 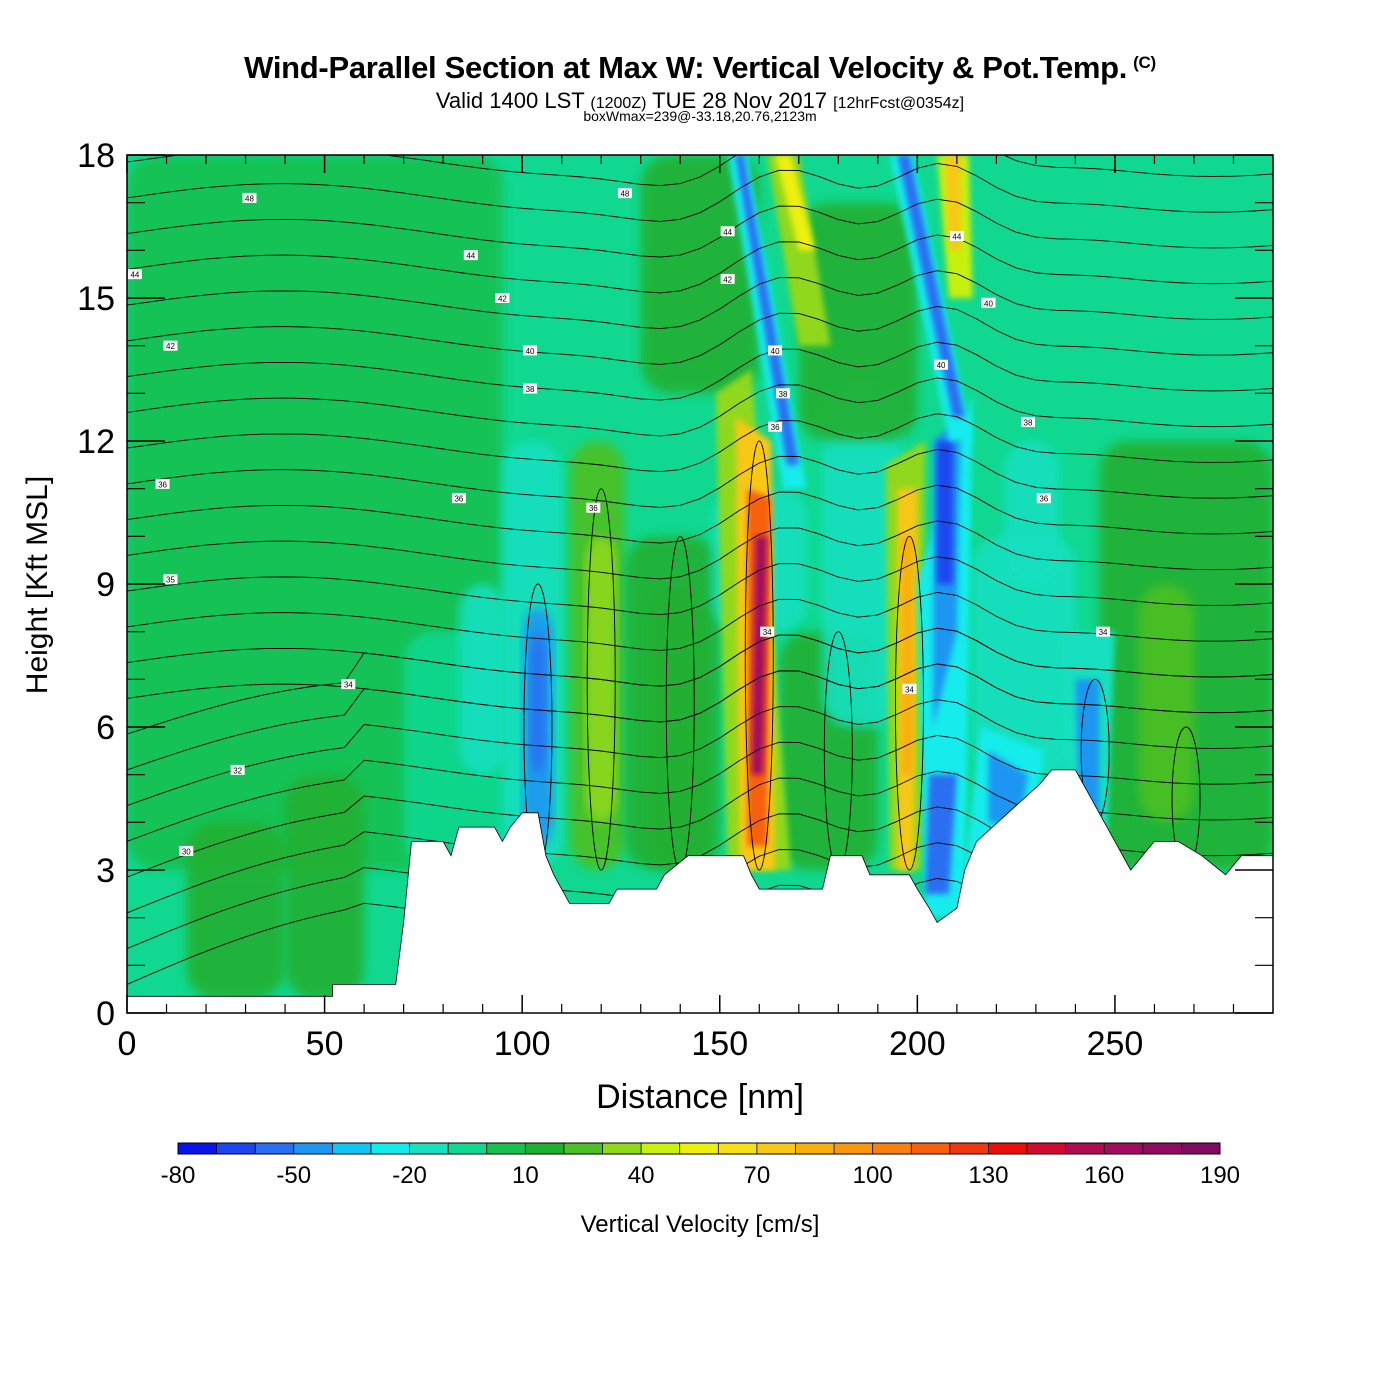 What do you see at coordinates (96, 156) in the screenshot?
I see `y-tick-label: 18` at bounding box center [96, 156].